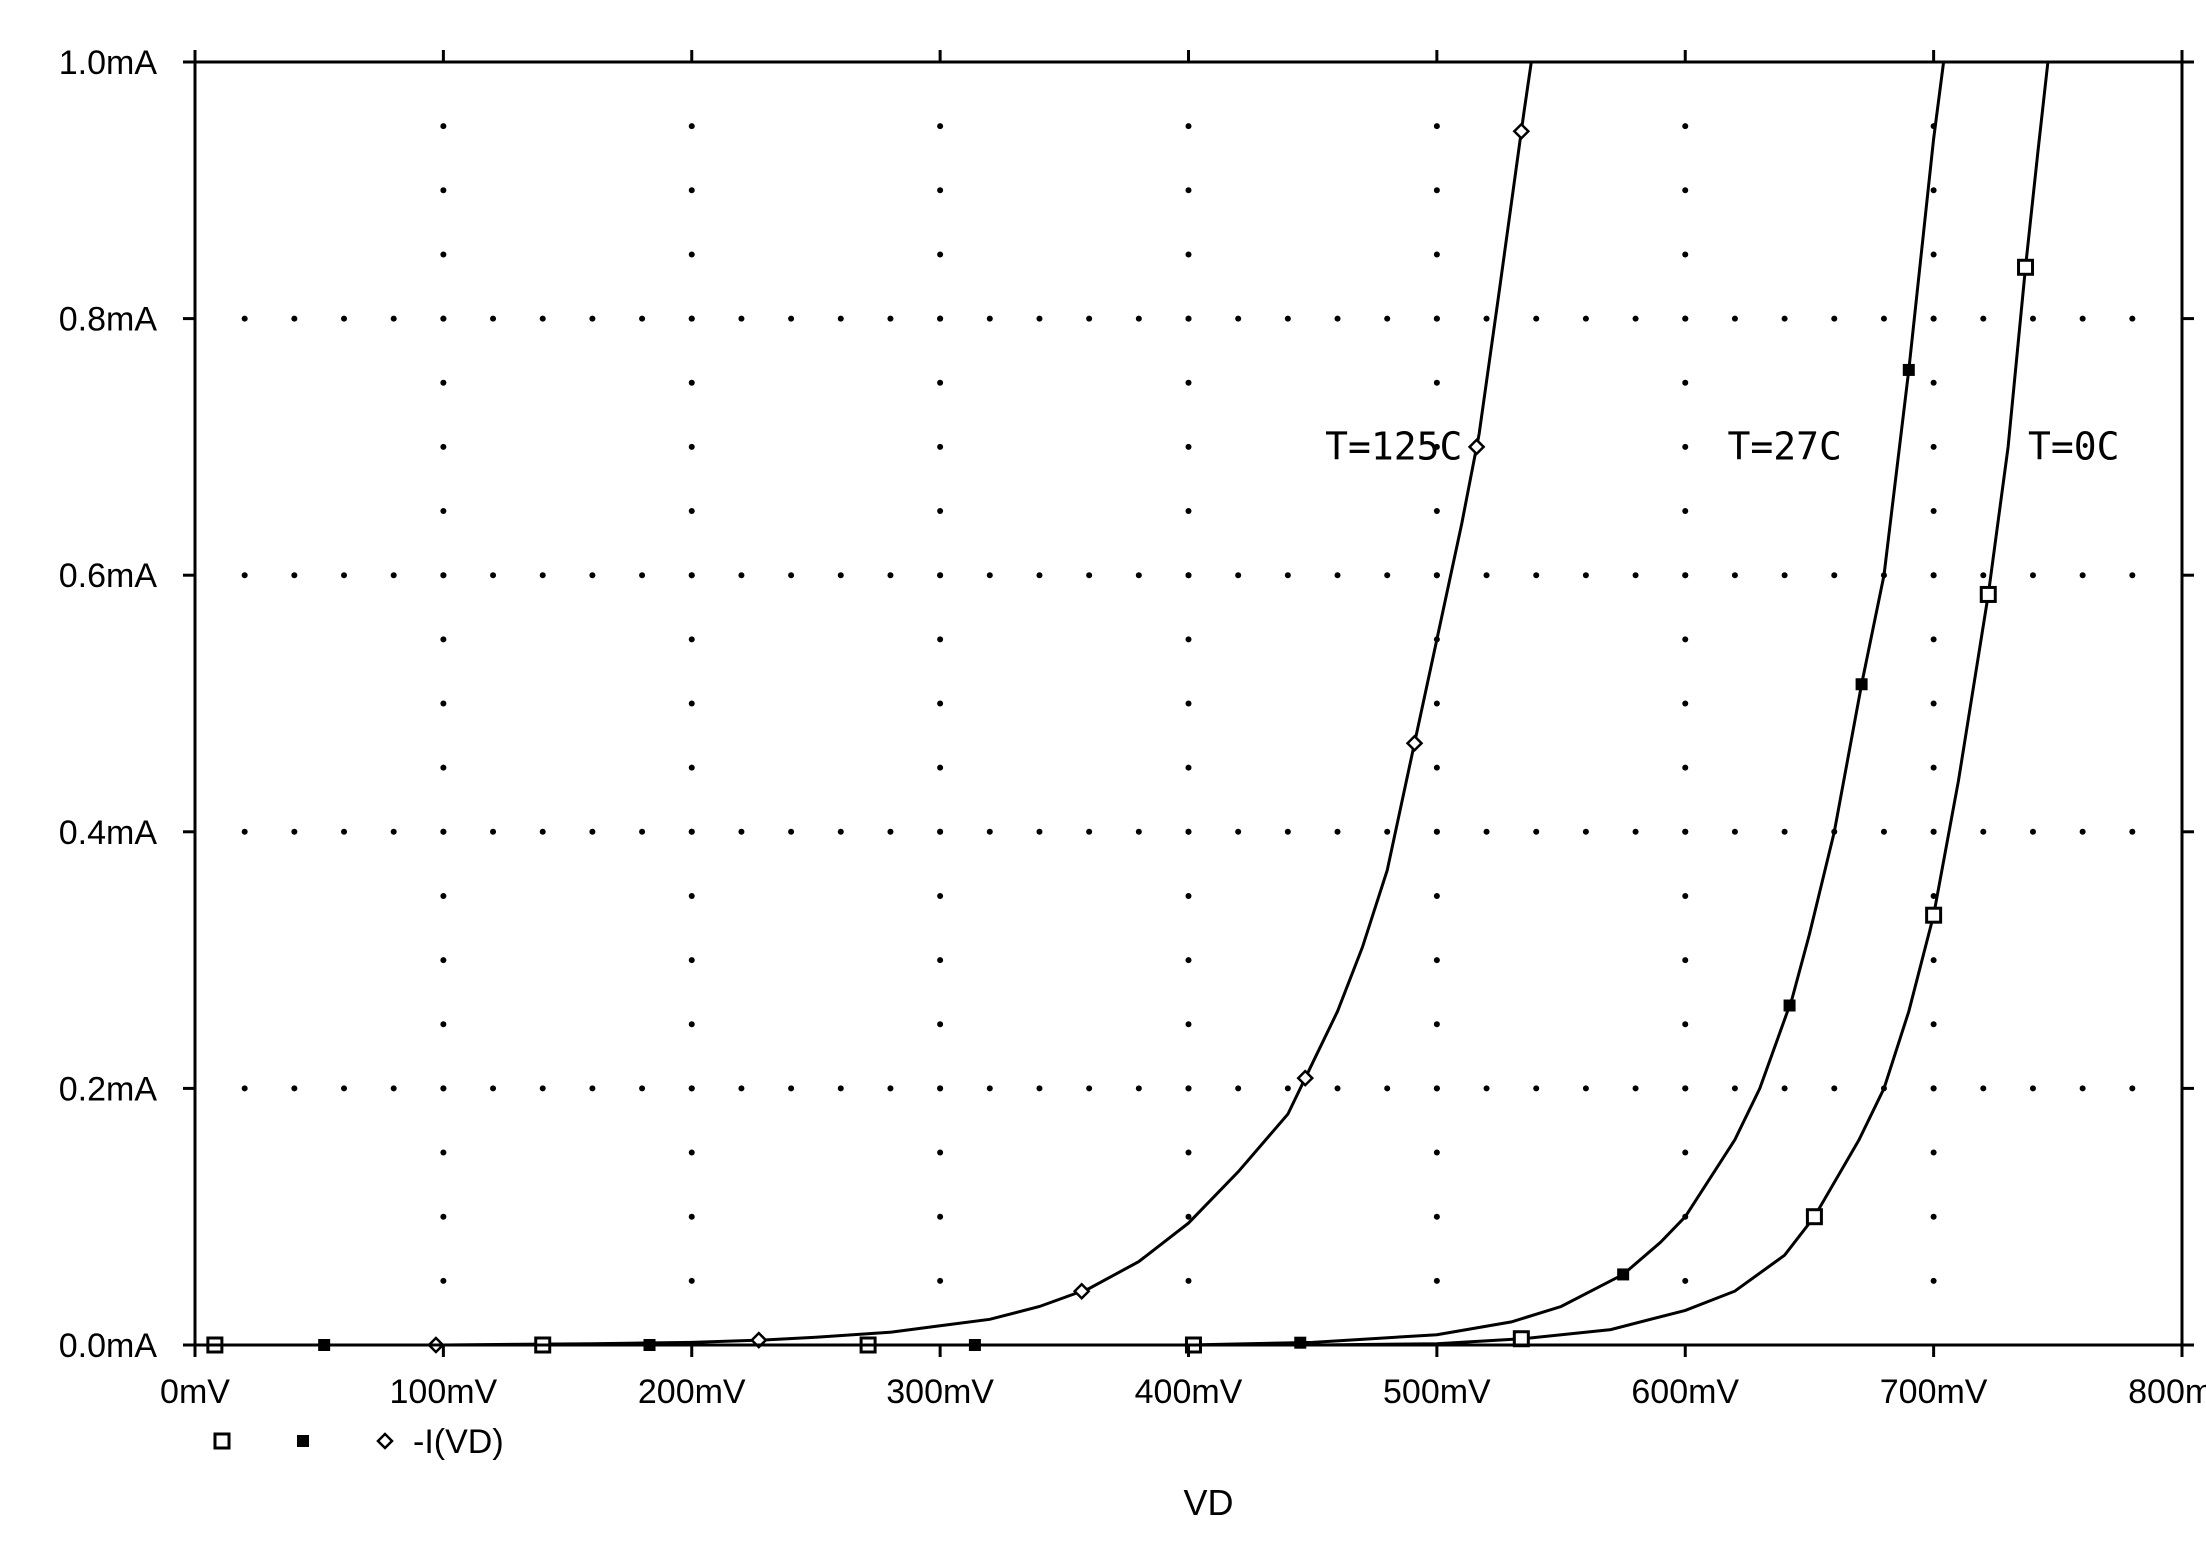 The width and height of the screenshot is (2206, 1542). What do you see at coordinates (1437, 1392) in the screenshot?
I see `x-tick-label: 500mV` at bounding box center [1437, 1392].